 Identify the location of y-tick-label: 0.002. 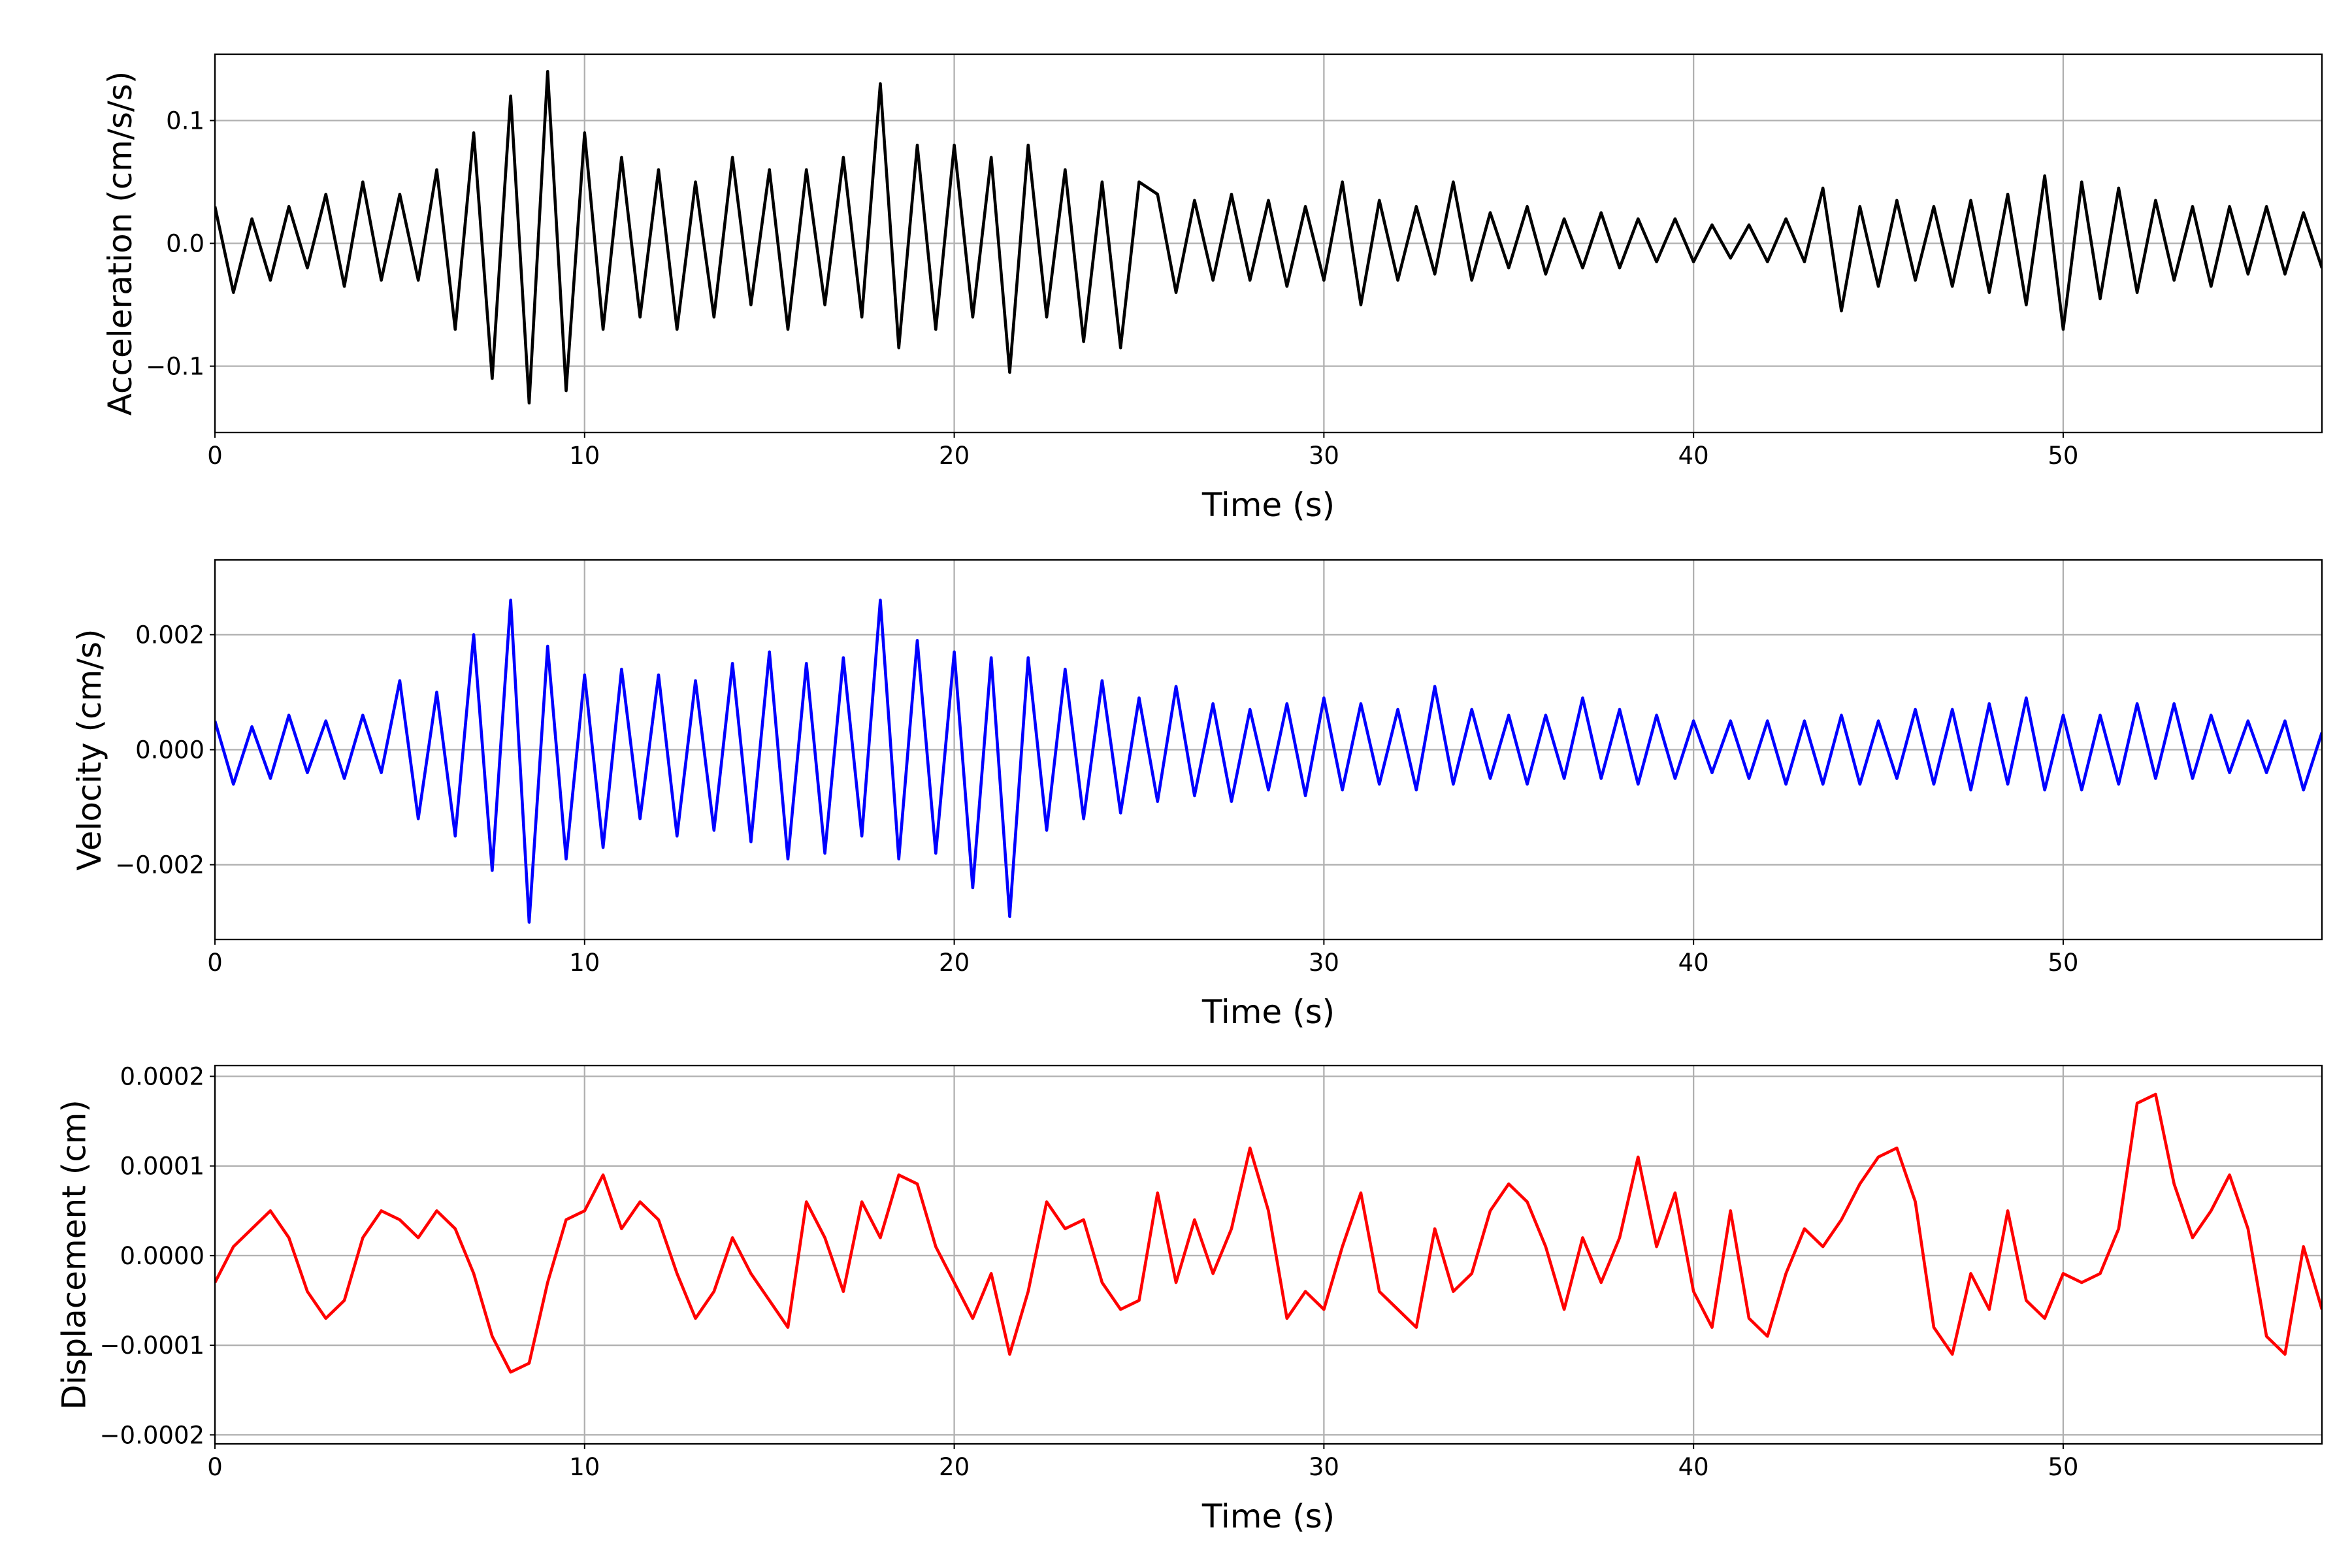
(169, 635).